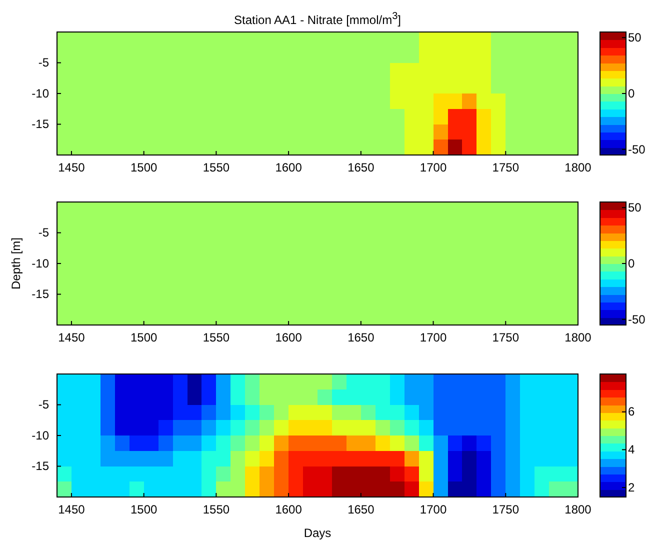  I want to click on color-bar-label: 4, so click(631, 449).